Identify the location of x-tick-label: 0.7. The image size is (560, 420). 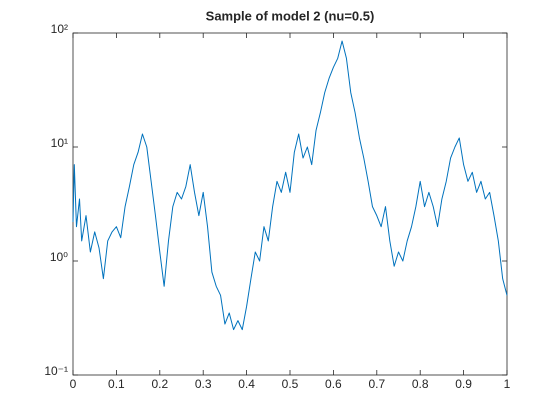
(376, 384).